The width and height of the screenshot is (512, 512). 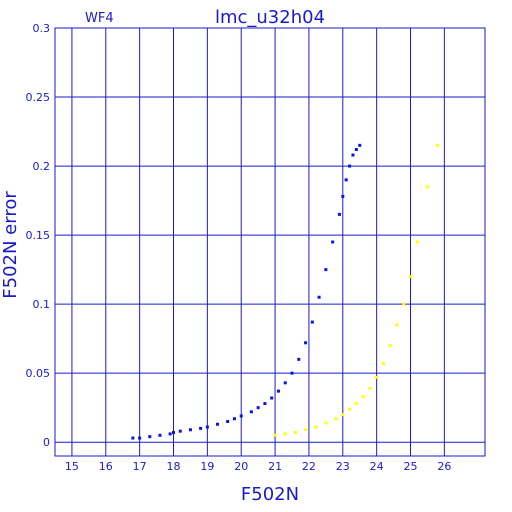 I want to click on x-tick-label: 24, so click(x=377, y=466).